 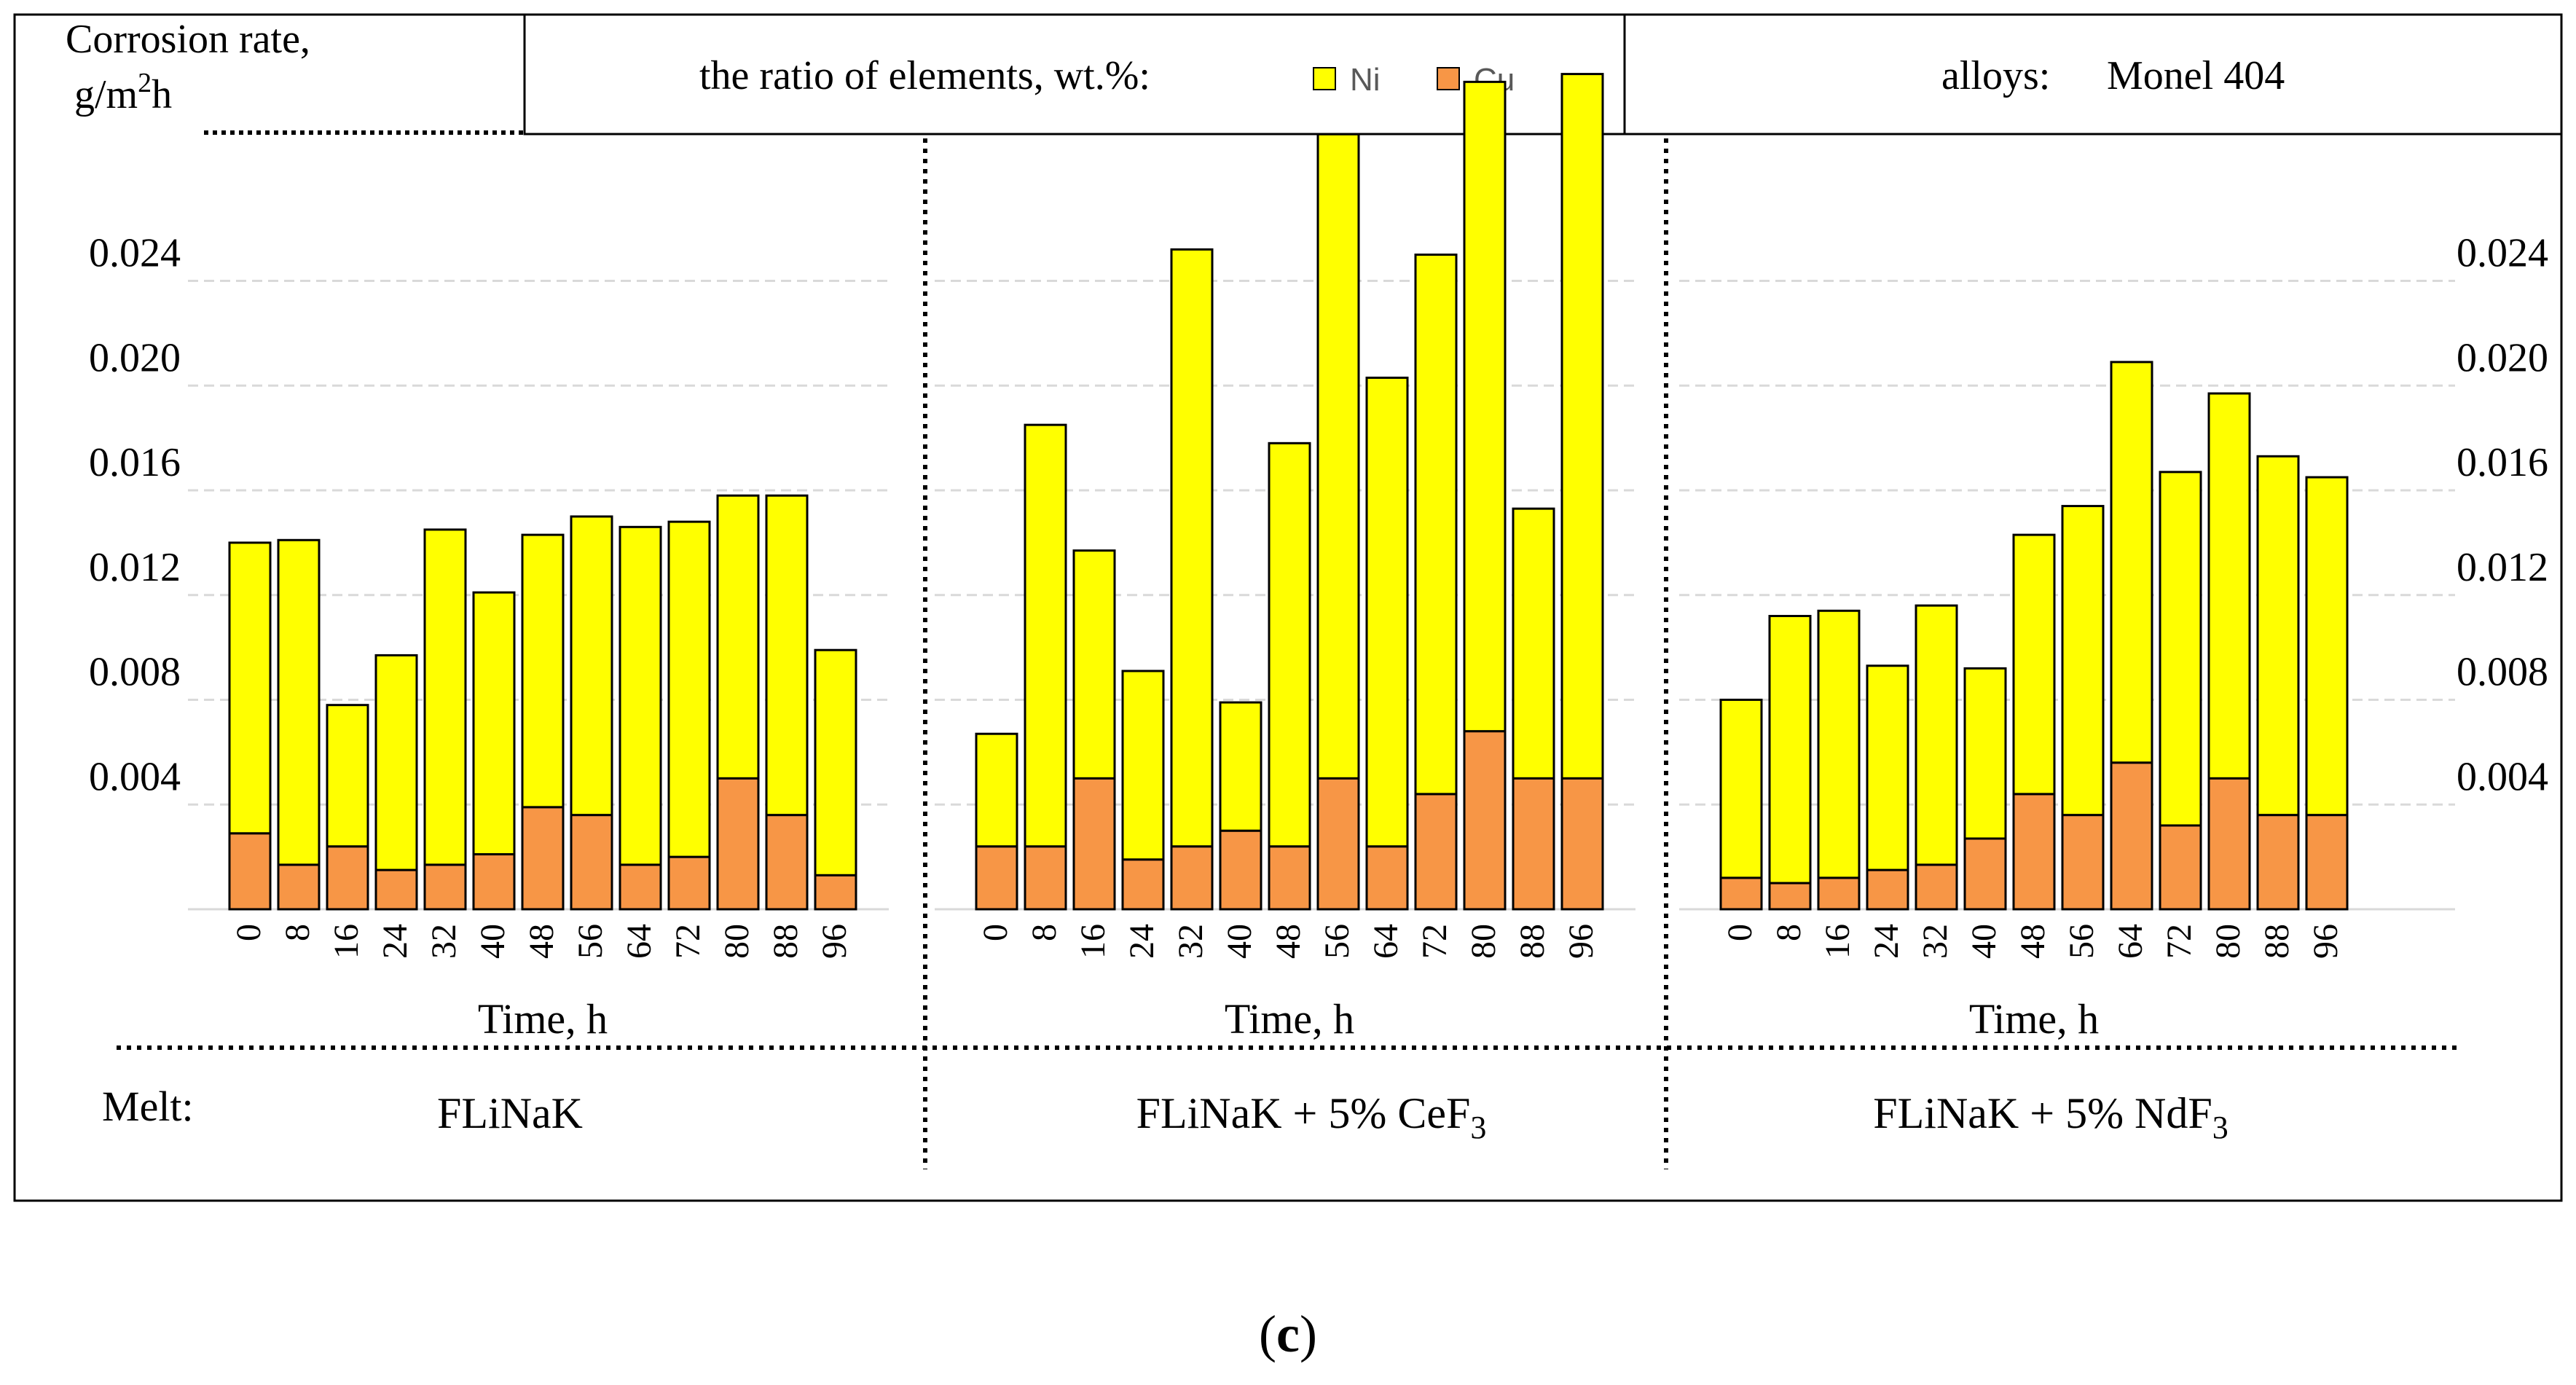 I want to click on ratio-label: the ratio of elements, wt.%:, so click(x=924, y=75).